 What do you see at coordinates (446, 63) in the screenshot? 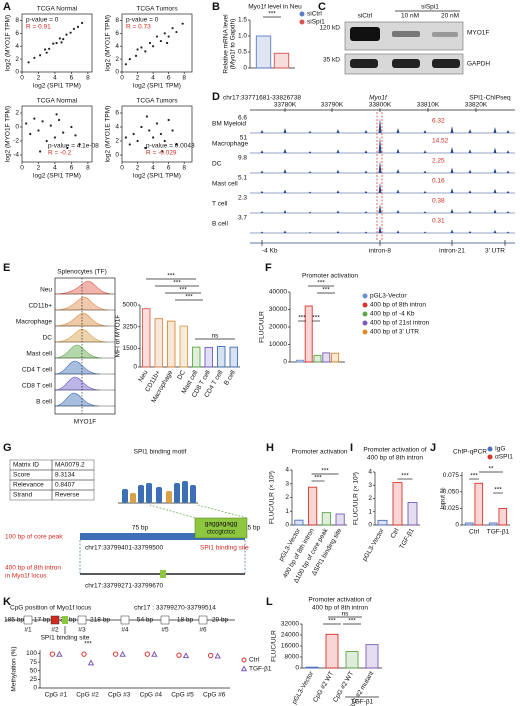
I see `band` at bounding box center [446, 63].